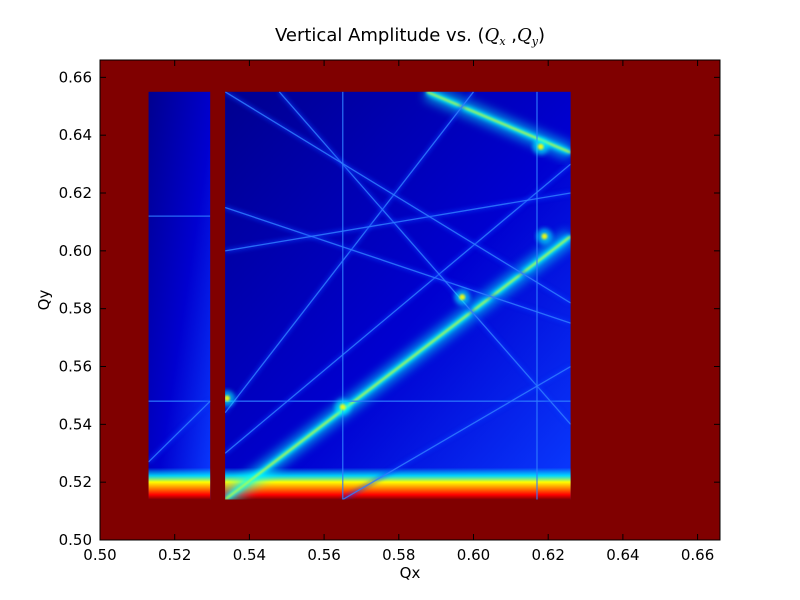  I want to click on hotspot-mid, so click(462, 297).